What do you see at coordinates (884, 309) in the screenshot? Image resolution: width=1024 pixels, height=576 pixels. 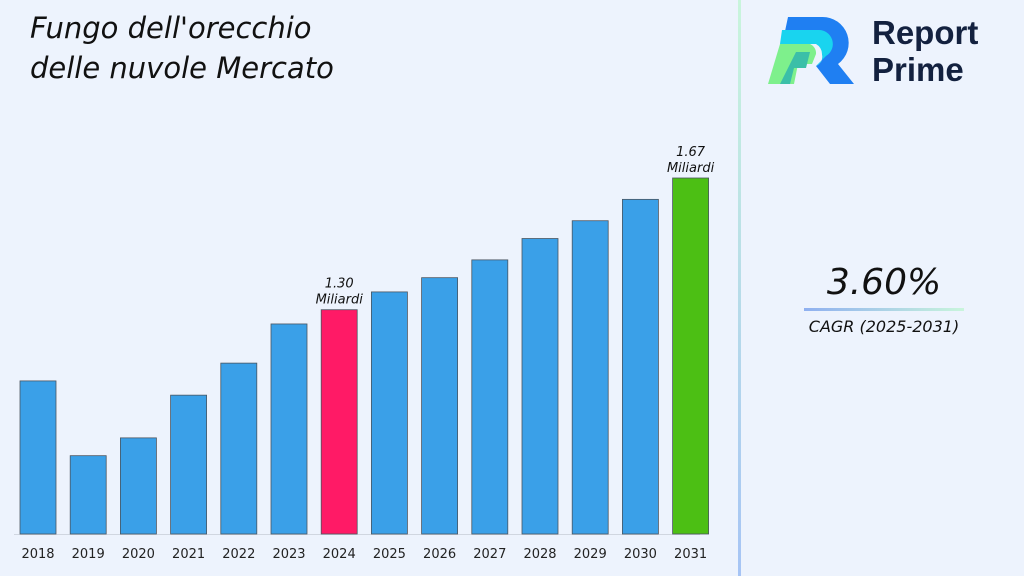 I see `cagr-underline` at bounding box center [884, 309].